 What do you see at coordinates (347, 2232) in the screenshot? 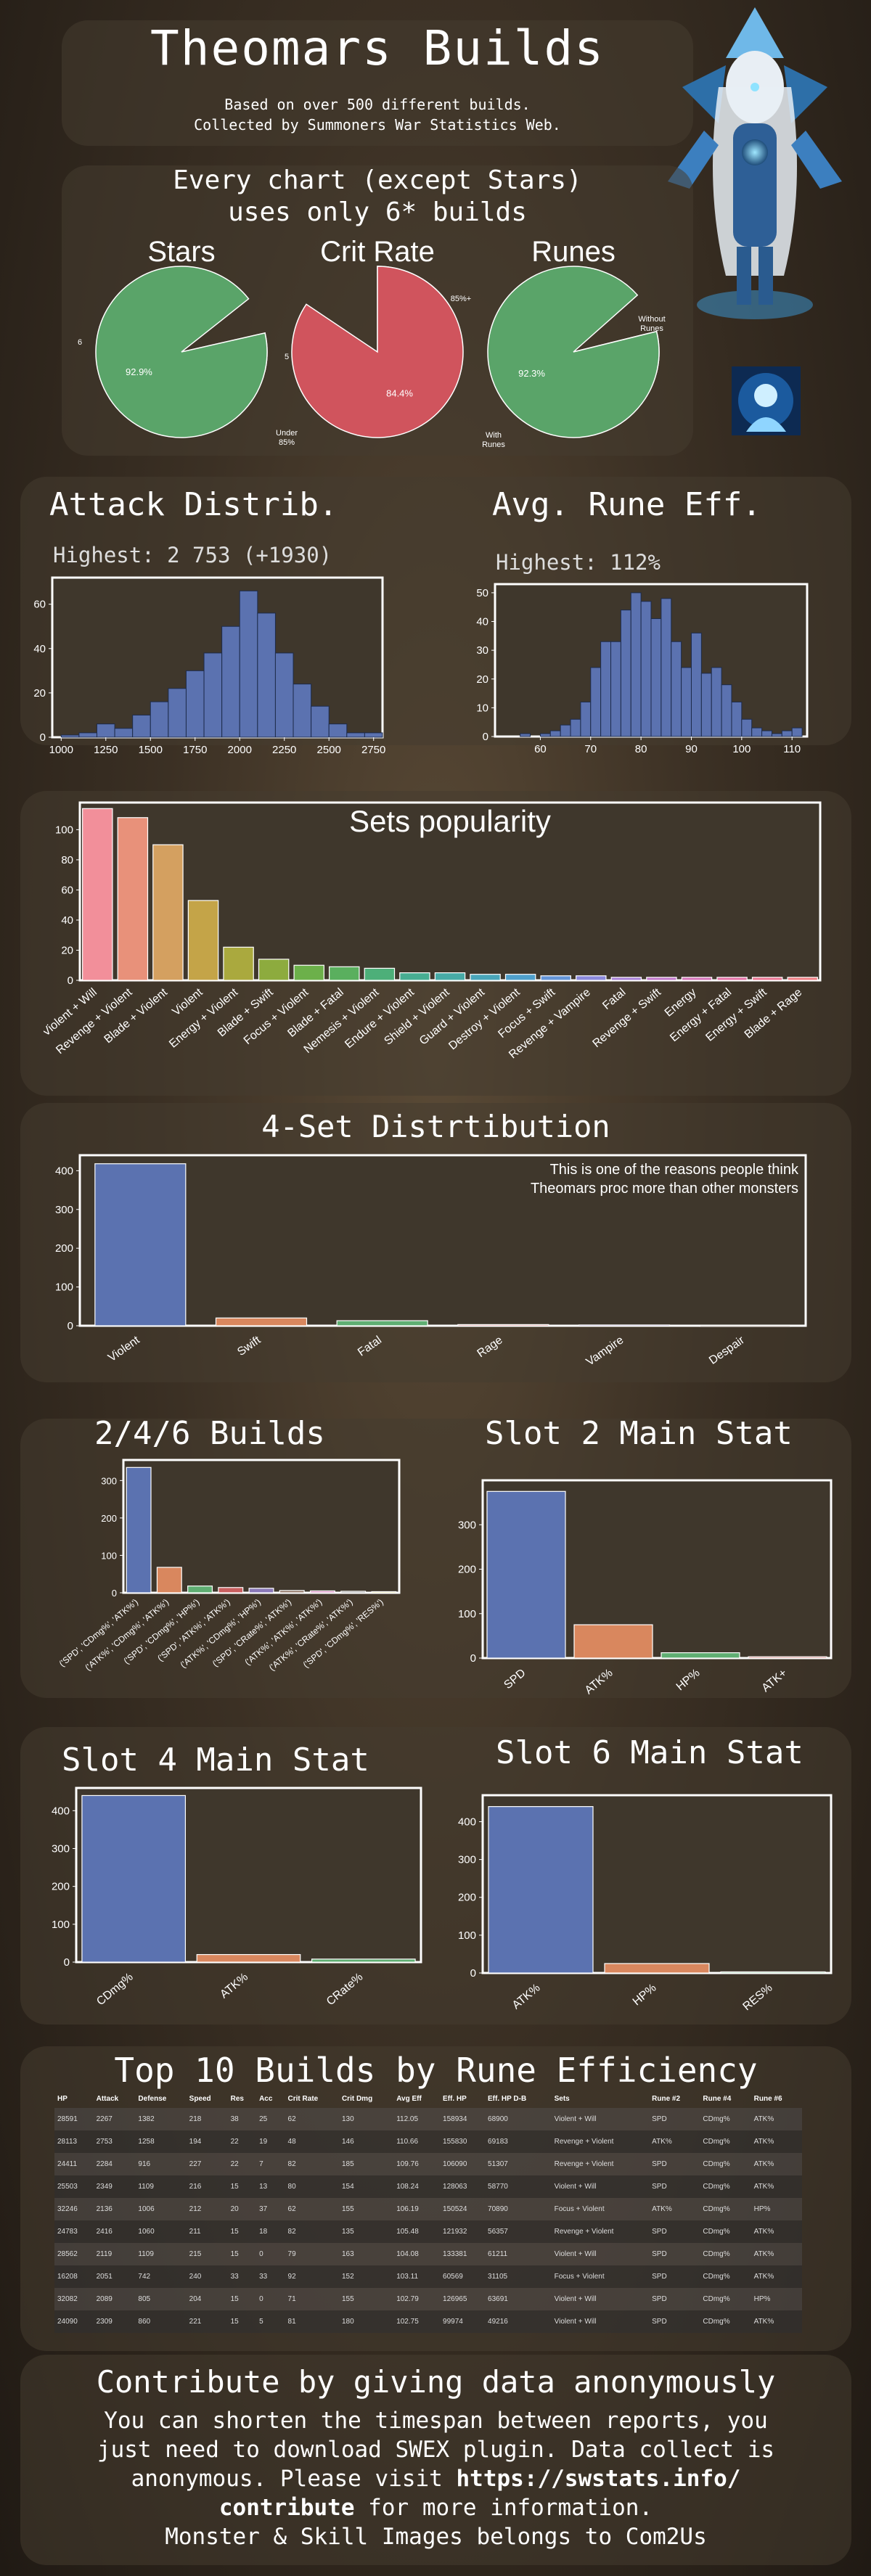
I see `table-cell: 135` at bounding box center [347, 2232].